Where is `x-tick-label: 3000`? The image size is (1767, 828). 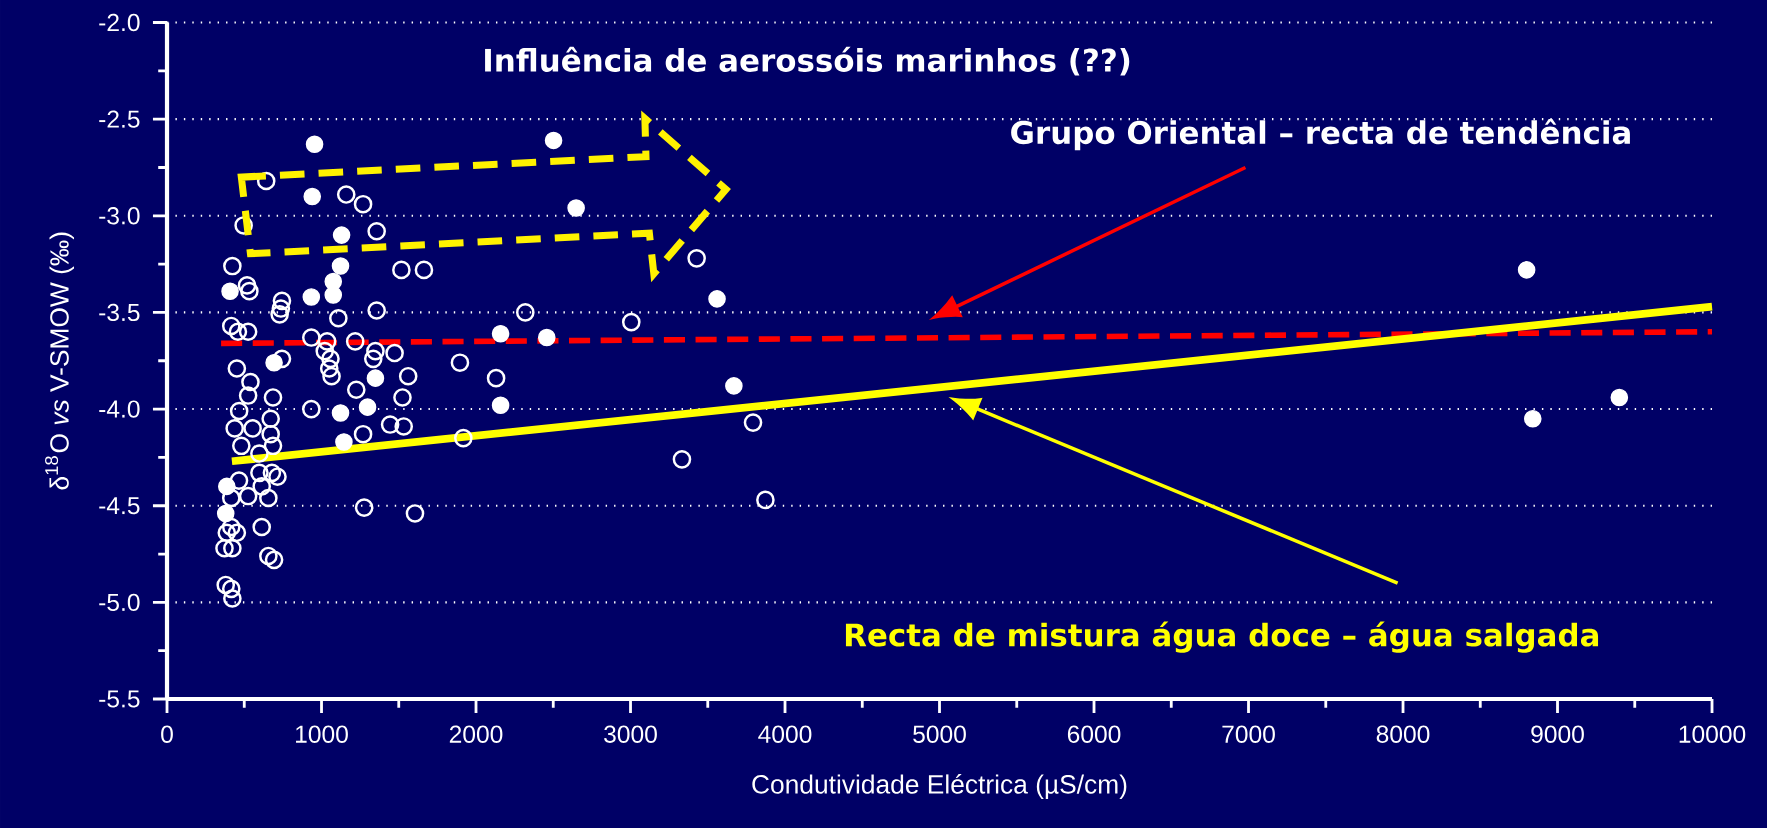
x-tick-label: 3000 is located at coordinates (630, 734).